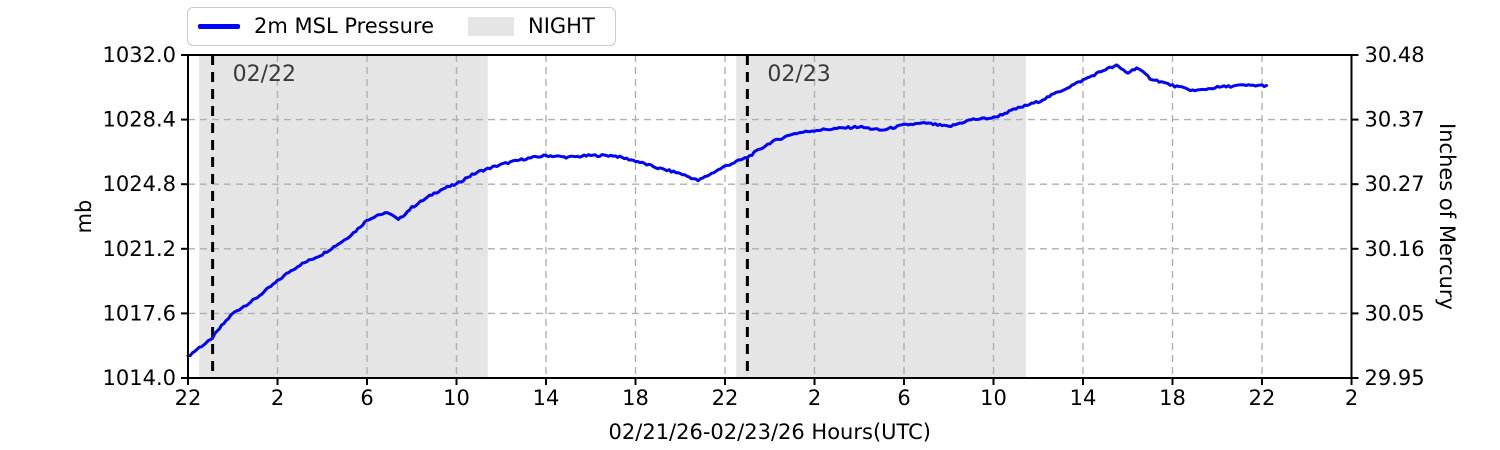 The width and height of the screenshot is (1500, 450). Describe the element at coordinates (770, 432) in the screenshot. I see `x-axis-label: 02/21/26-02/23/26 Hours(UTC)` at that location.